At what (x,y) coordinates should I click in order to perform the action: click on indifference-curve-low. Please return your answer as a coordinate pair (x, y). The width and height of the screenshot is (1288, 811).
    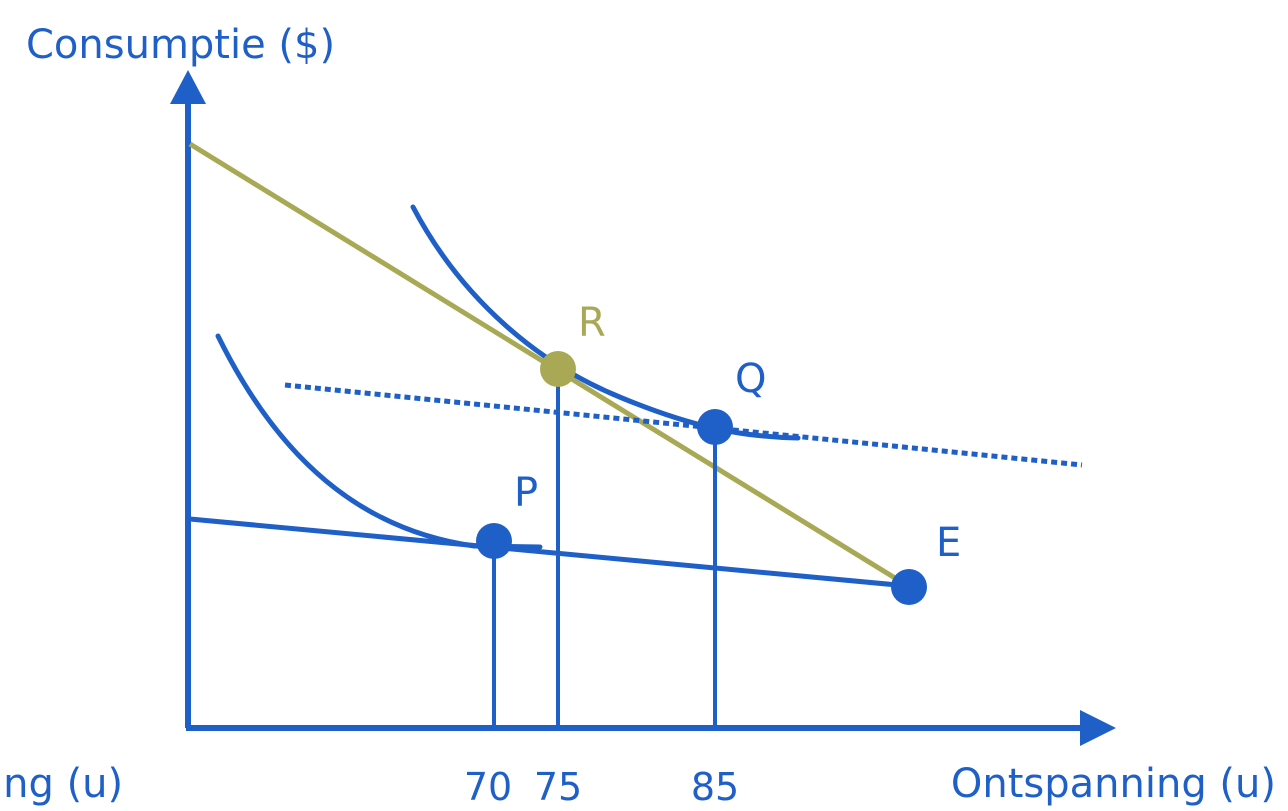
    Looking at the image, I should click on (379, 441).